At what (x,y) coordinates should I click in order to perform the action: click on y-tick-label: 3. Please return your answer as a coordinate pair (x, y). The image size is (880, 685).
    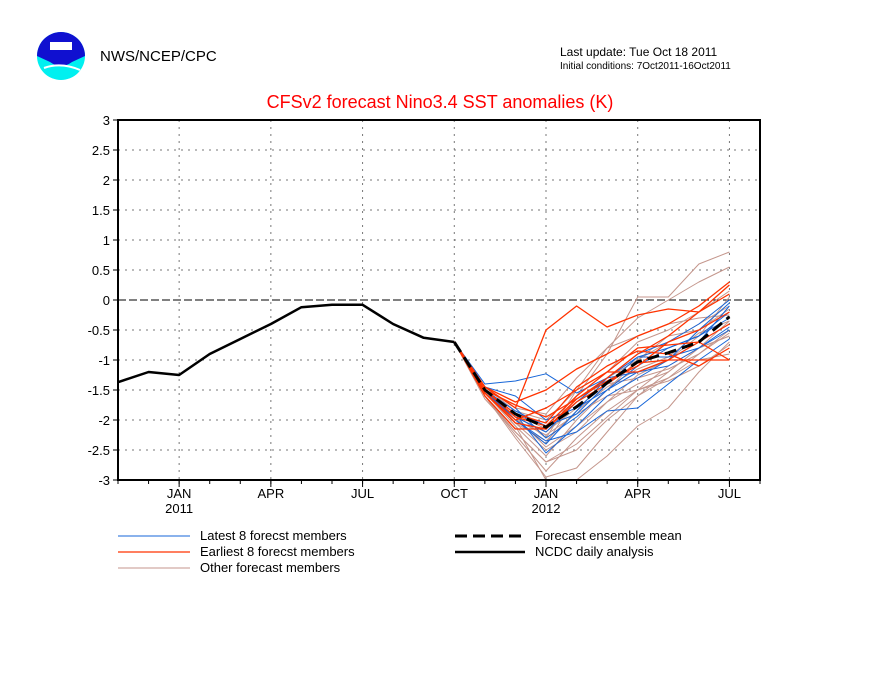
    Looking at the image, I should click on (106, 120).